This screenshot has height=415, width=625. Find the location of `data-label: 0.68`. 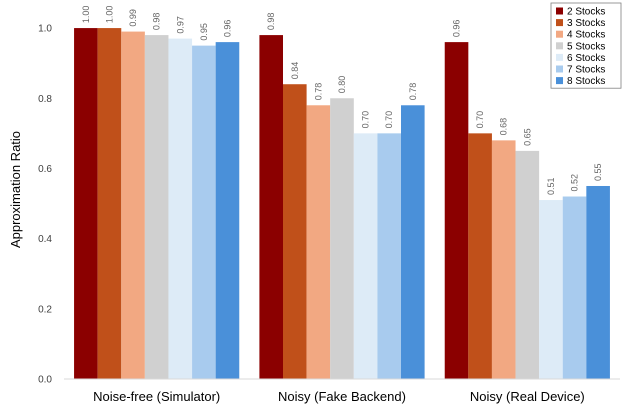

data-label: 0.68 is located at coordinates (504, 127).